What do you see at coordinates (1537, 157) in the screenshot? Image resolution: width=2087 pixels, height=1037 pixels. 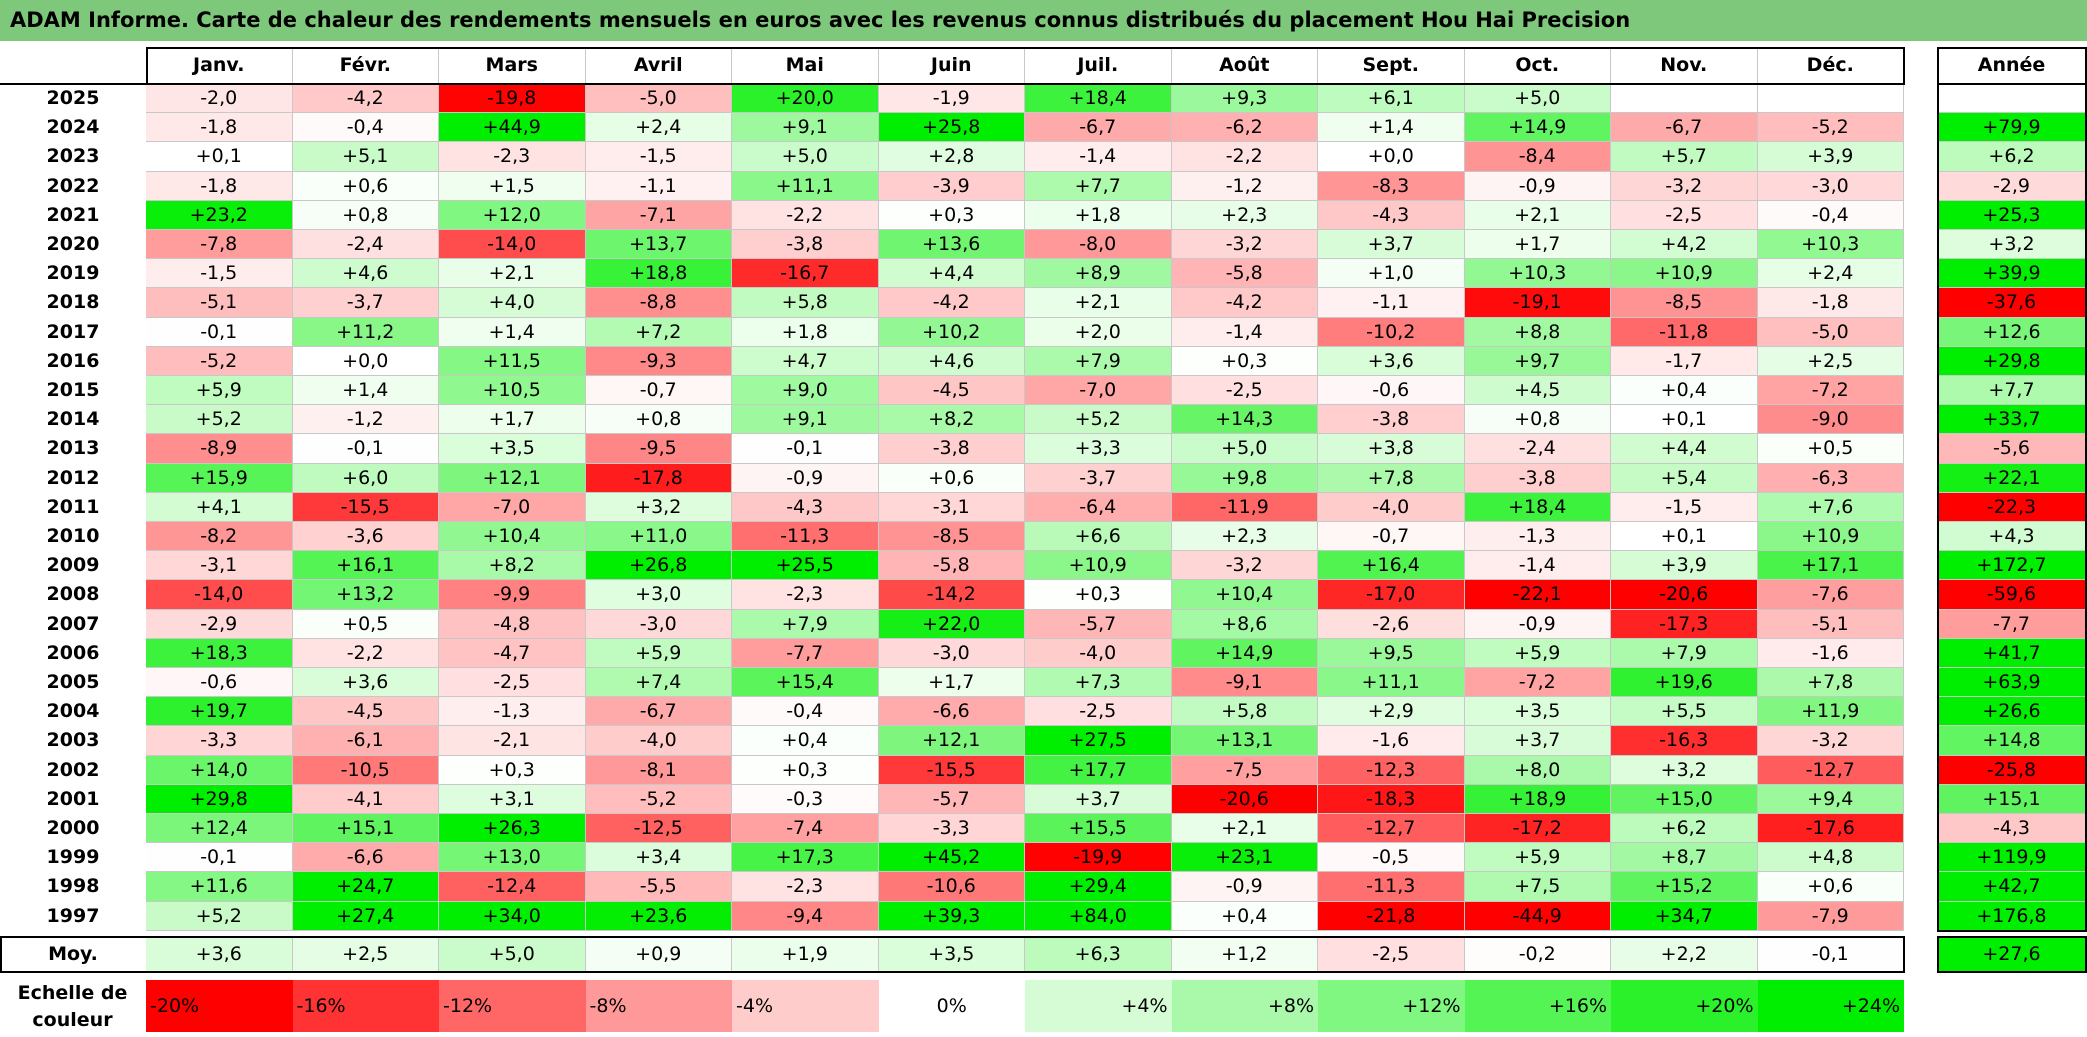 I see `heatmap-cell: -8,4` at bounding box center [1537, 157].